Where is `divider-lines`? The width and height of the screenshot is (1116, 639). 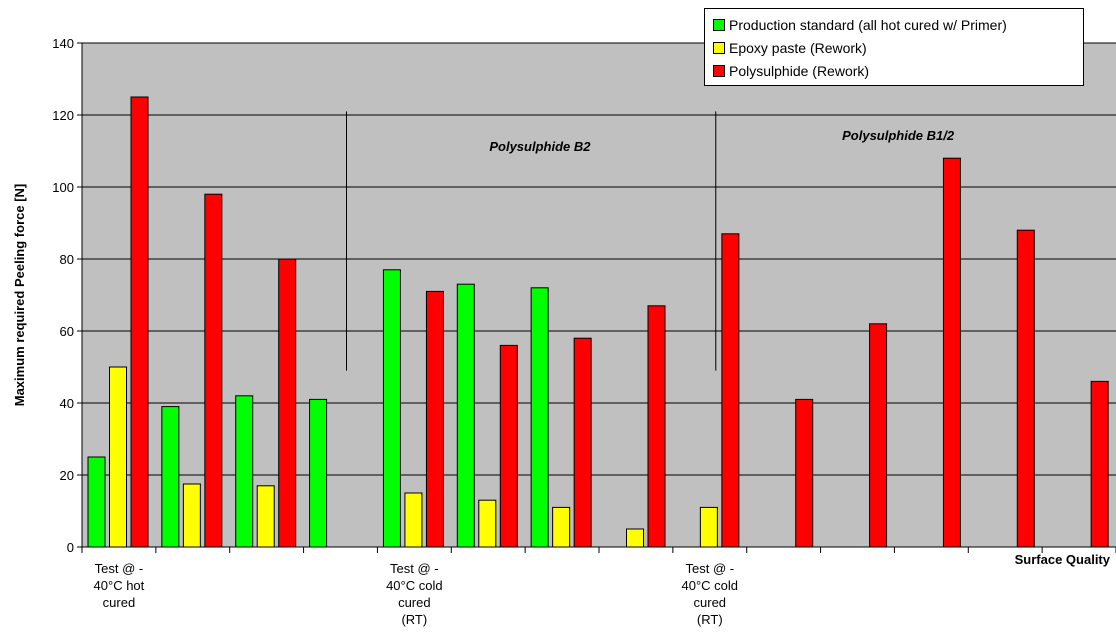 divider-lines is located at coordinates (531, 241).